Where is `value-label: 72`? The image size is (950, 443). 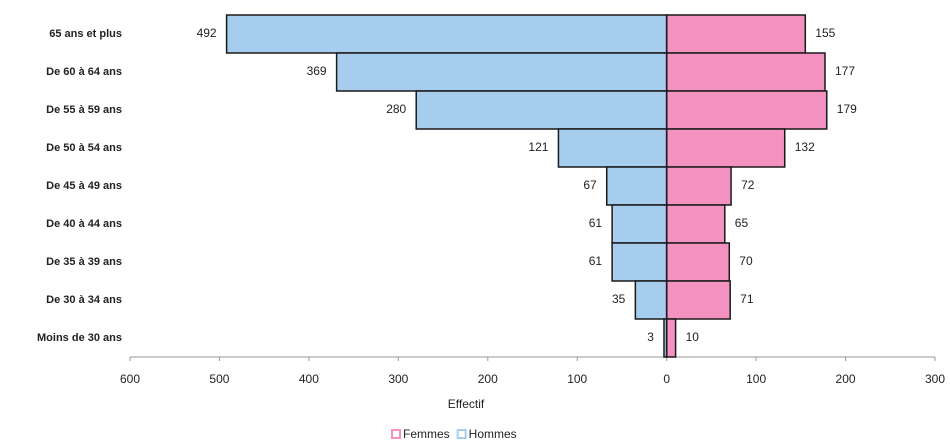 value-label: 72 is located at coordinates (748, 185).